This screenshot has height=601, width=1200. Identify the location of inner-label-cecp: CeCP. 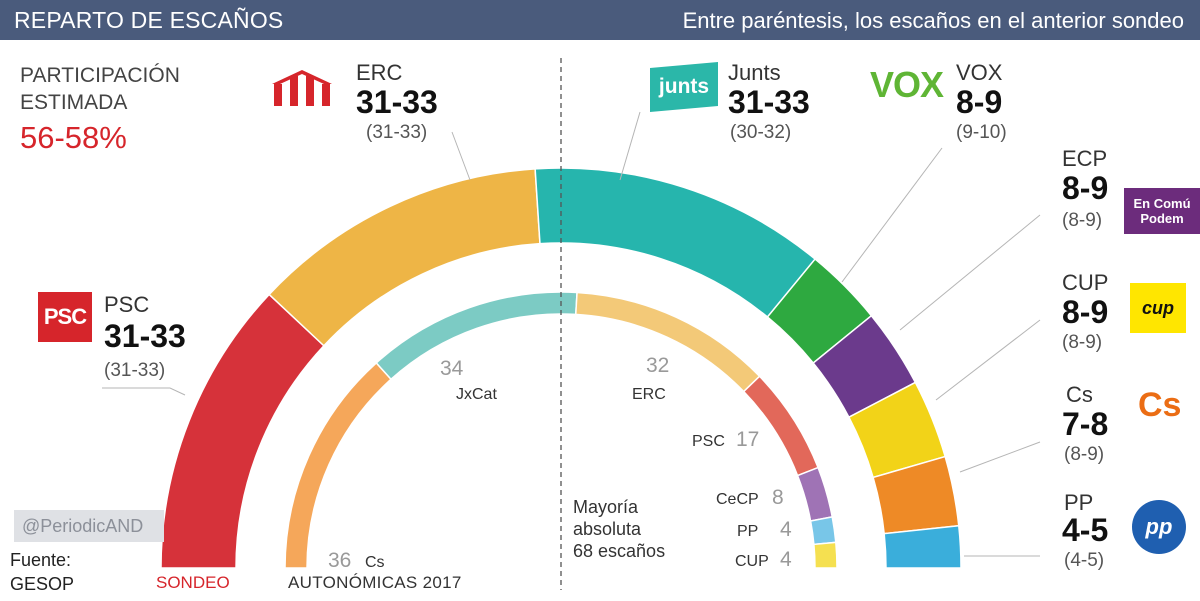
(737, 499).